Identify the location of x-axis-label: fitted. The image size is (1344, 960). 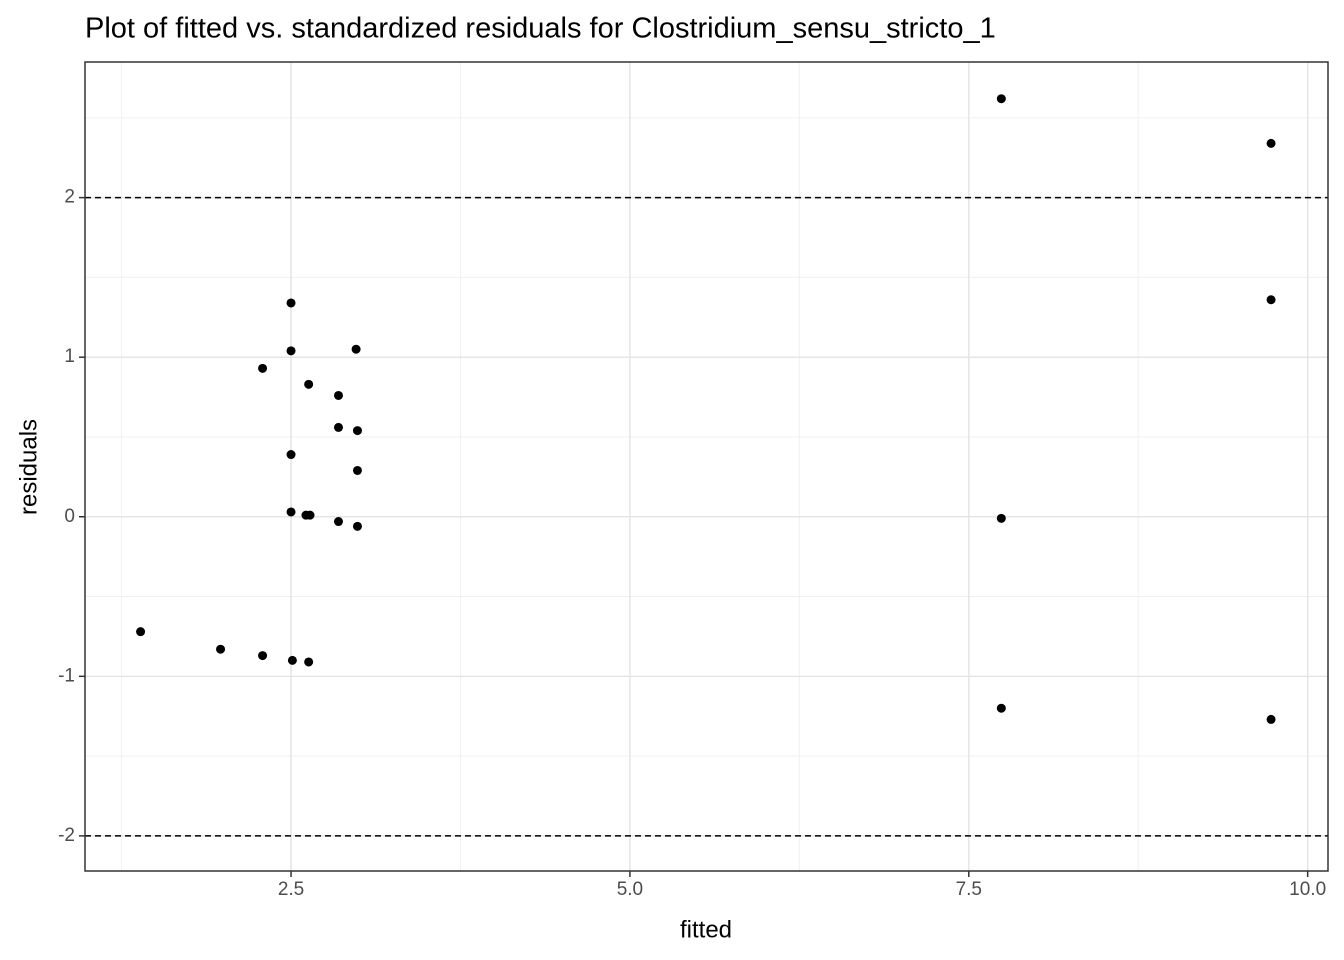
(706, 929).